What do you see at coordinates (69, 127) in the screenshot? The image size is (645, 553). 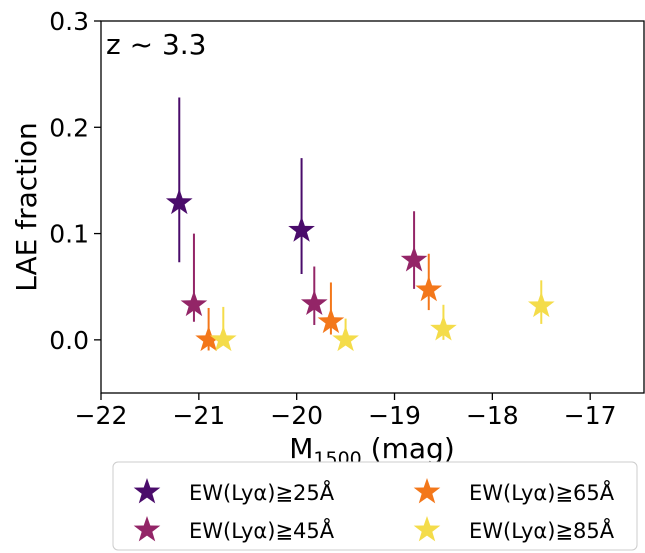 I see `y-tick-label: 0.2` at bounding box center [69, 127].